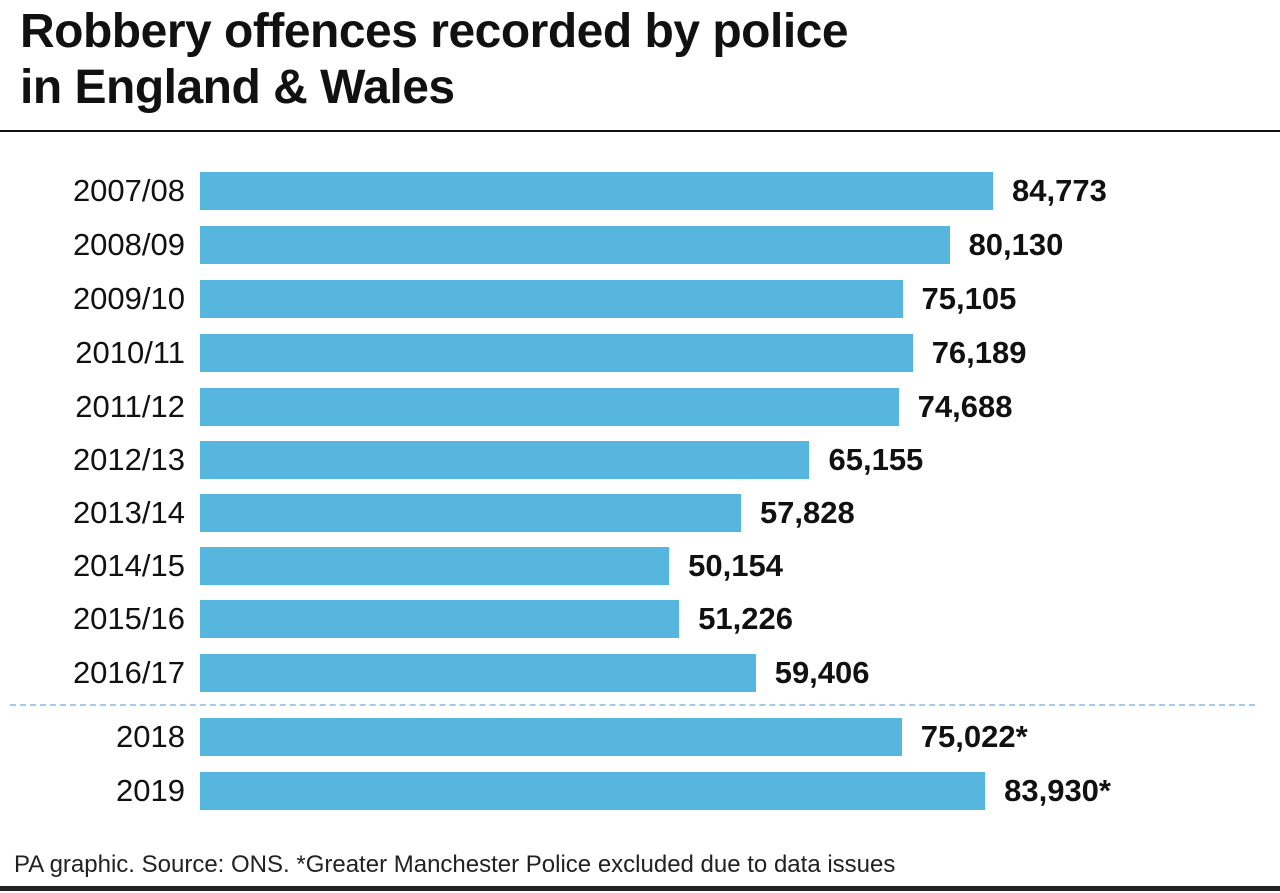  I want to click on data-label: 75,105, so click(969, 298).